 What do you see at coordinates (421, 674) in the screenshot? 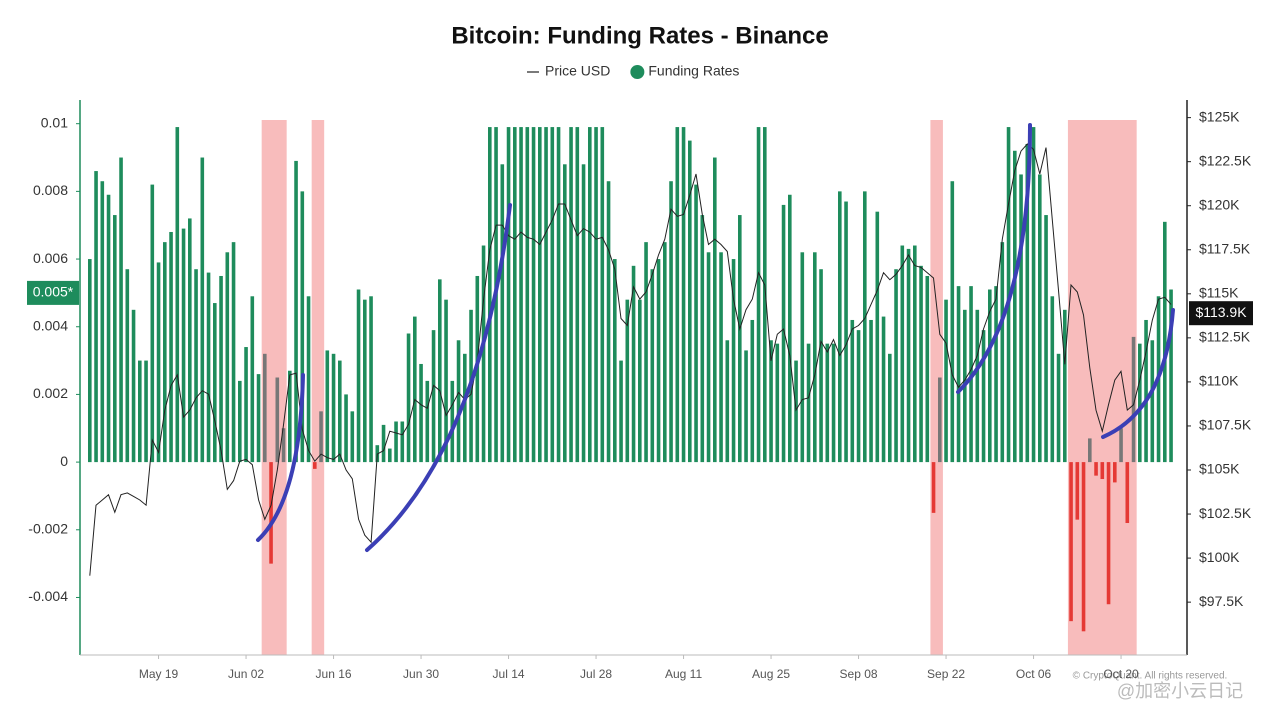
I see `x-tick-label: Jun 30` at bounding box center [421, 674].